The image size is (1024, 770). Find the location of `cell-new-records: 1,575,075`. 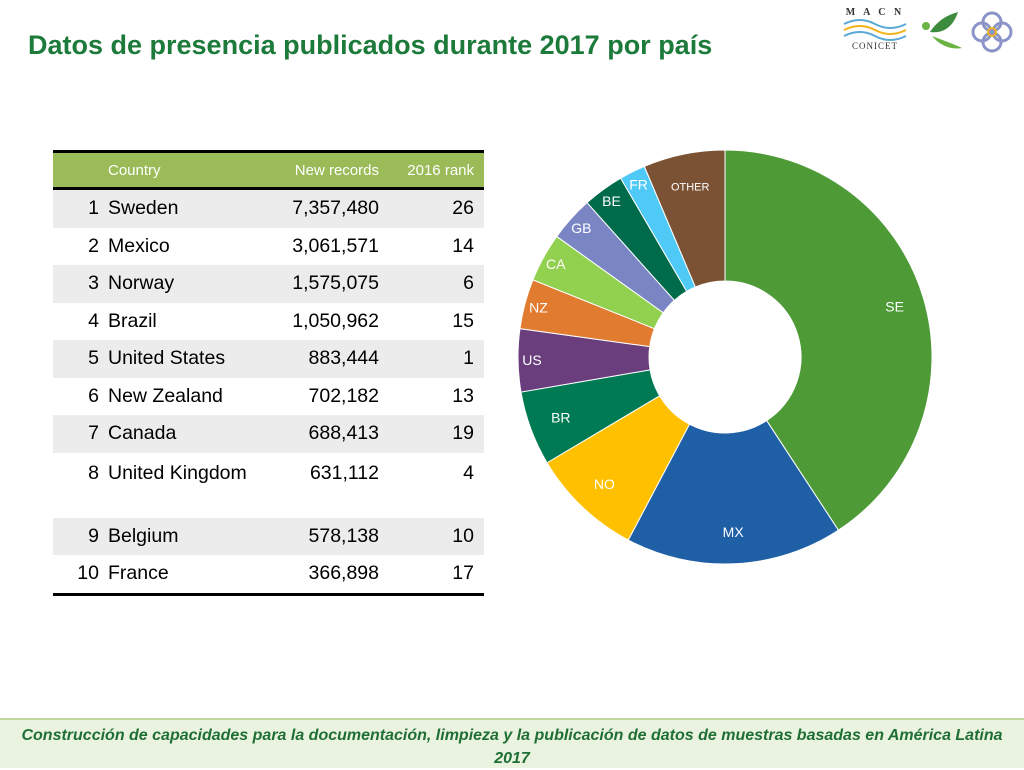

cell-new-records: 1,575,075 is located at coordinates (323, 284).